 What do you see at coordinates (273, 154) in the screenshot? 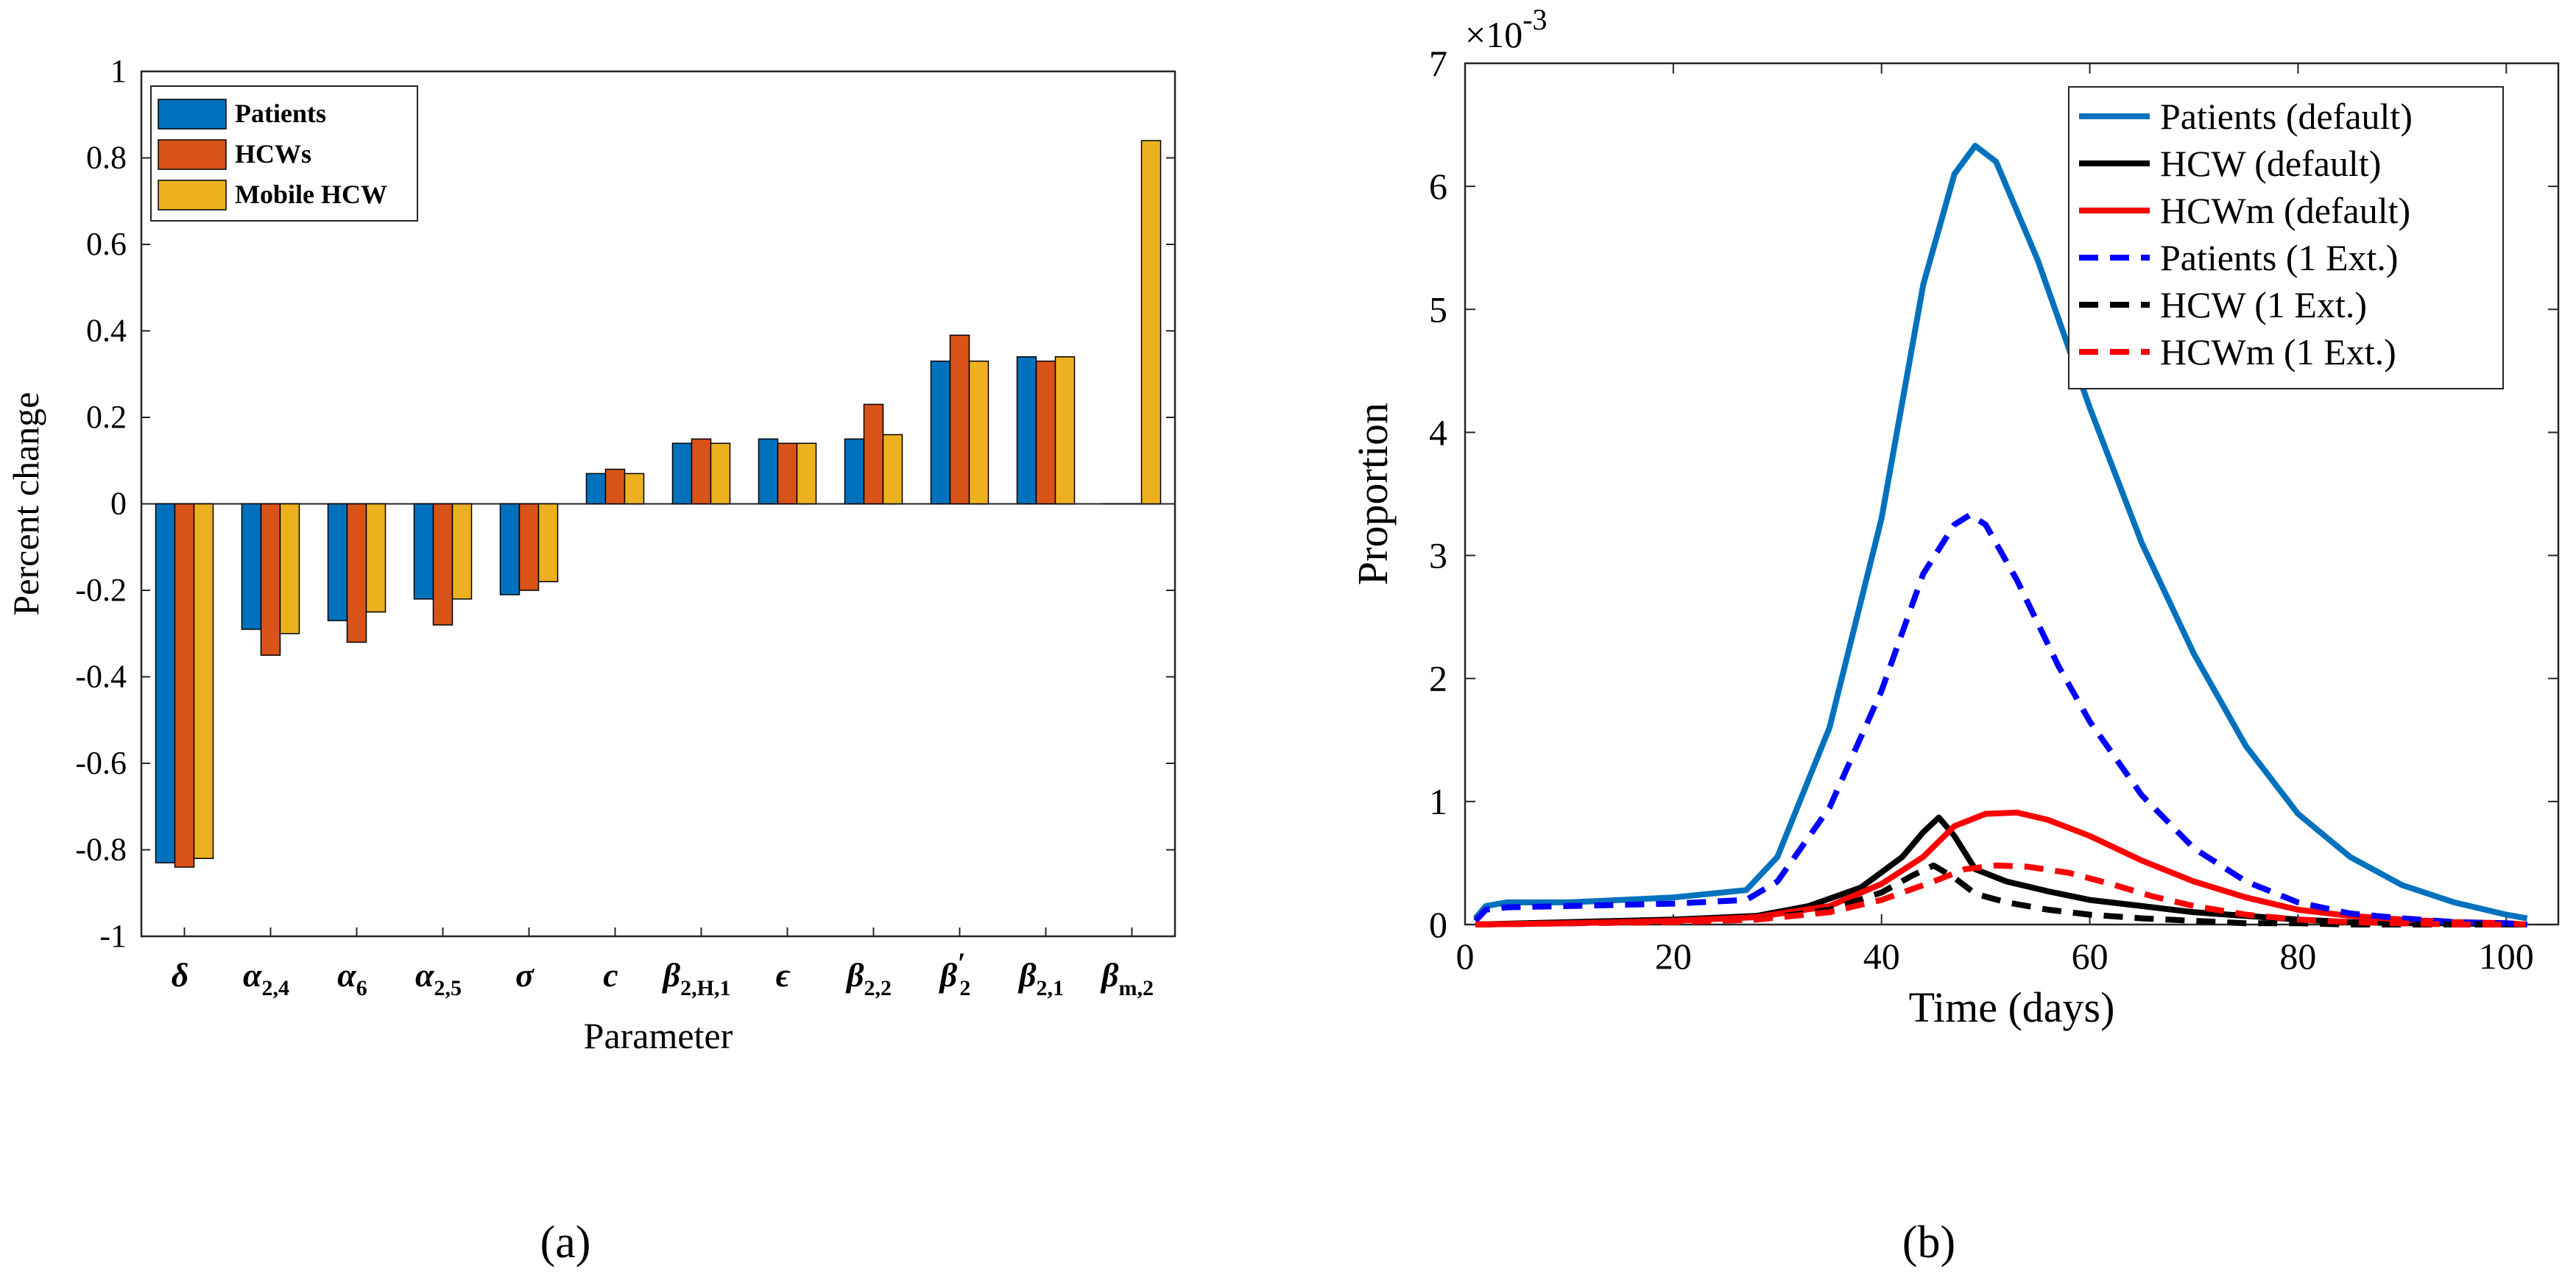
I see `legend-label: HCWs` at bounding box center [273, 154].